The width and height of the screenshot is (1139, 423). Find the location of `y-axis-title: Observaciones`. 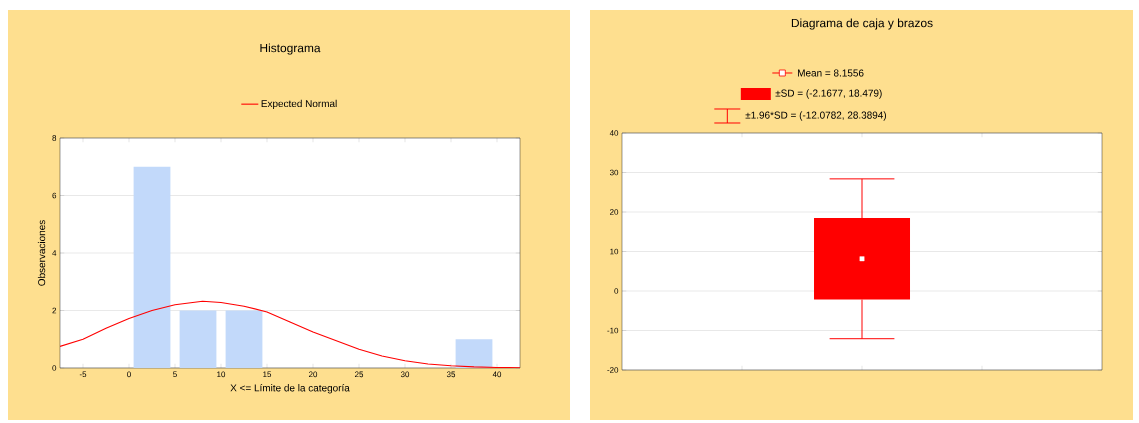

y-axis-title: Observaciones is located at coordinates (41, 253).